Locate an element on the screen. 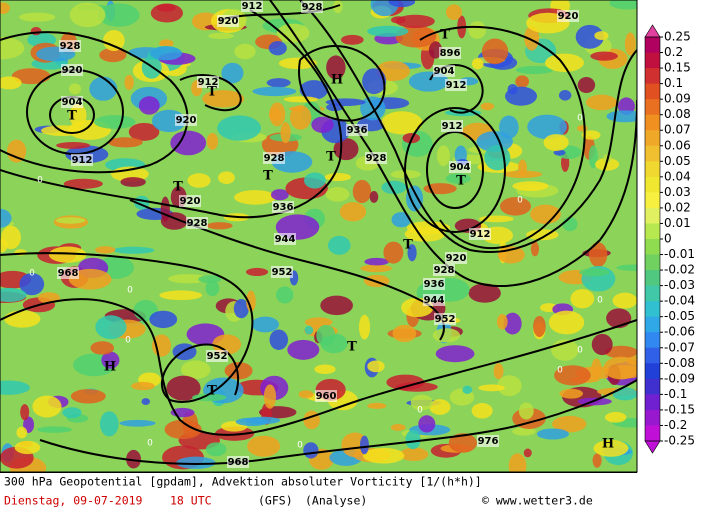 The width and height of the screenshot is (704, 513). contour-label: 968 is located at coordinates (238, 462).